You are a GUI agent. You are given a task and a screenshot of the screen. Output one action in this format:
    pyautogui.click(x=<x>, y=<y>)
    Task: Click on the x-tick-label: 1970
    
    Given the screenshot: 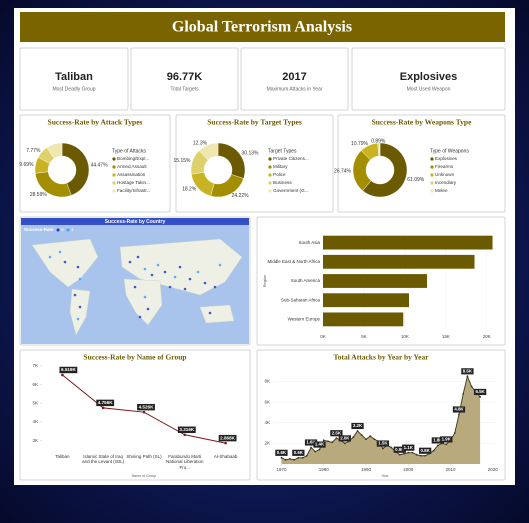 What is the action you would take?
    pyautogui.click(x=281, y=469)
    